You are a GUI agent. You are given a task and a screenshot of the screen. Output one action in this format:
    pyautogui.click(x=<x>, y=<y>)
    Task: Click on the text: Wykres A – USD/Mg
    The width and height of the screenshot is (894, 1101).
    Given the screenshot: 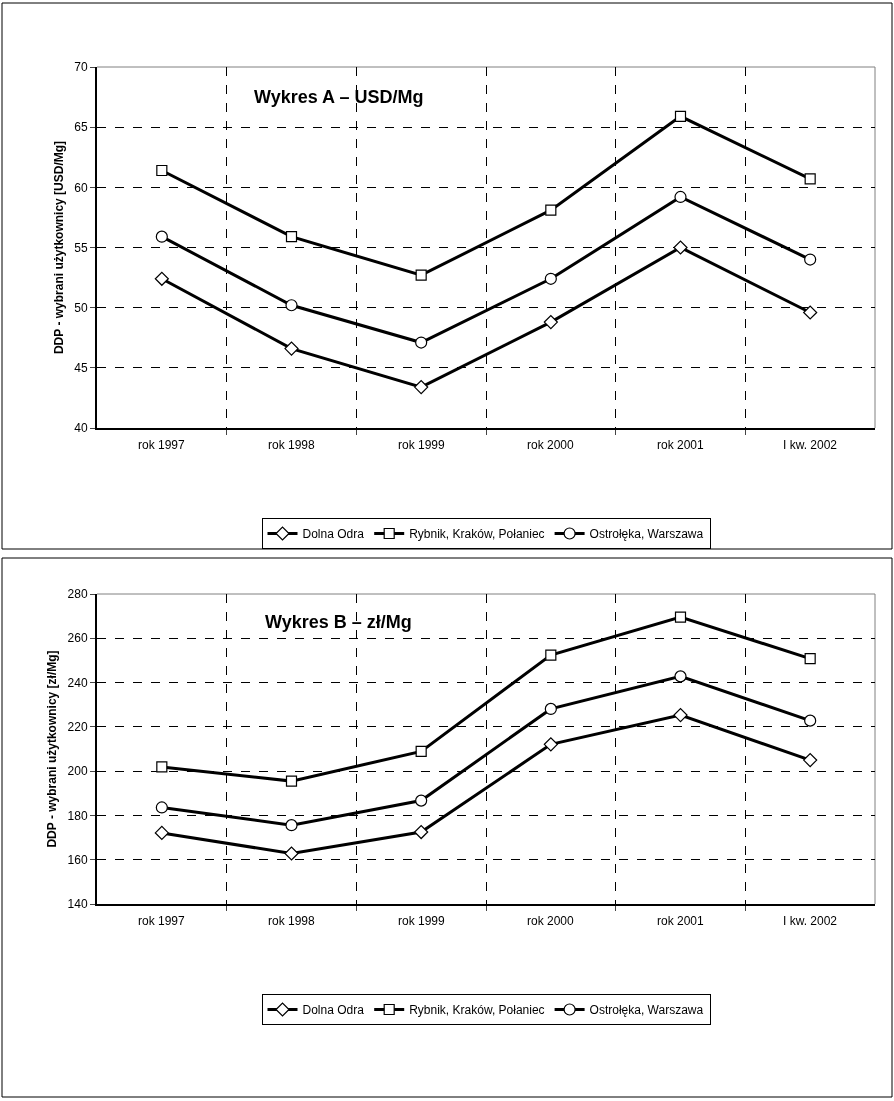 What is the action you would take?
    pyautogui.click(x=339, y=97)
    